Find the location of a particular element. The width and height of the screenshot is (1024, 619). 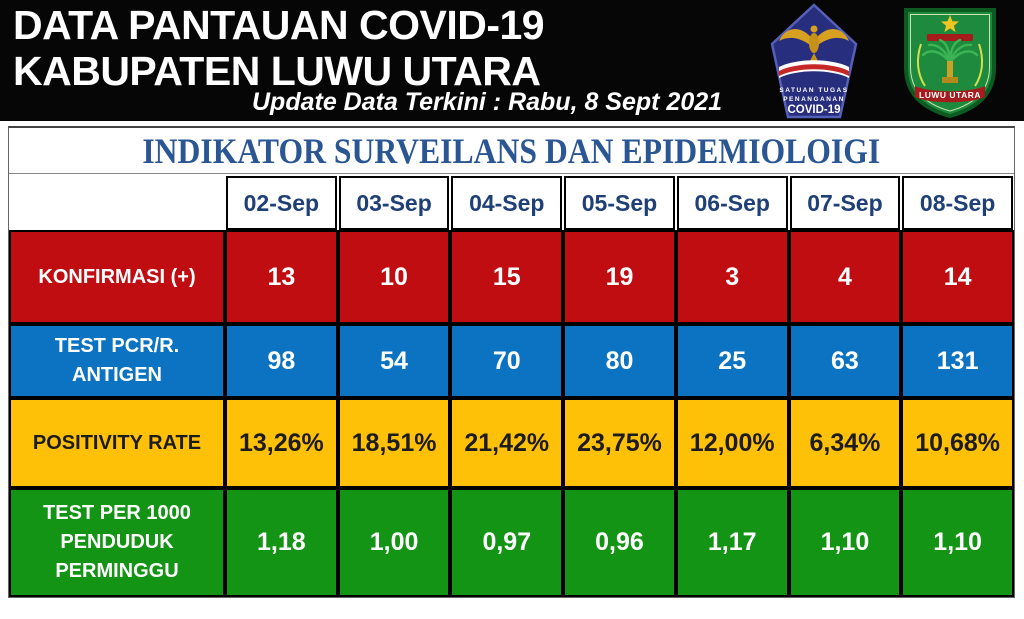

row-label-line: PENDUDUK is located at coordinates (117, 542).